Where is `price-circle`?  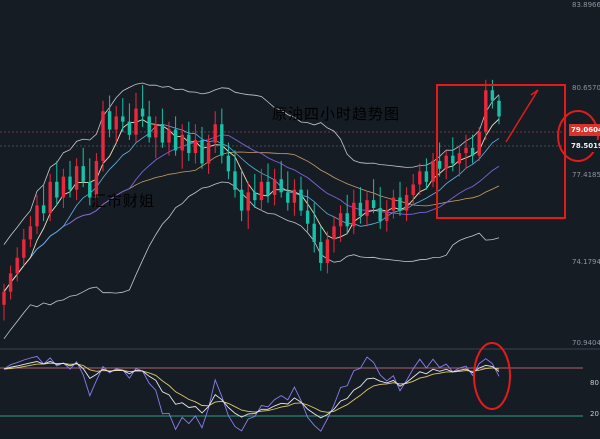
price-circle is located at coordinates (578, 136).